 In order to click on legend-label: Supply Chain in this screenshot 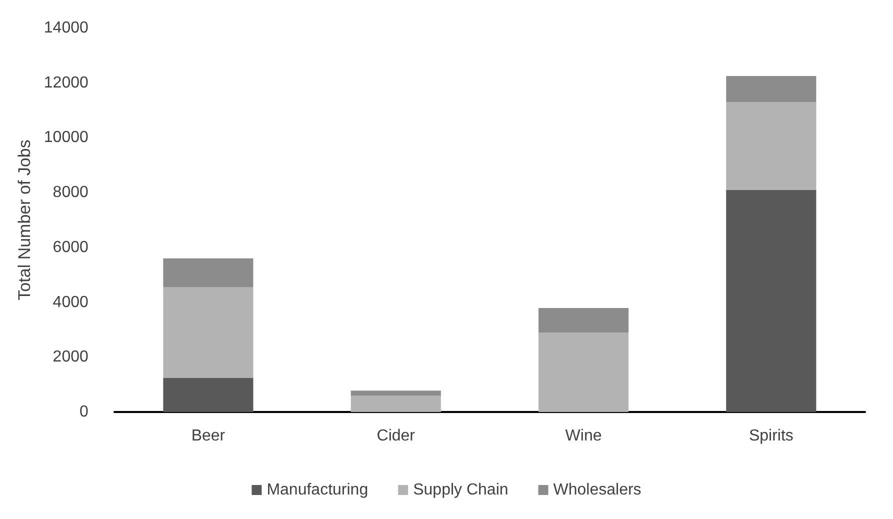, I will do `click(460, 490)`.